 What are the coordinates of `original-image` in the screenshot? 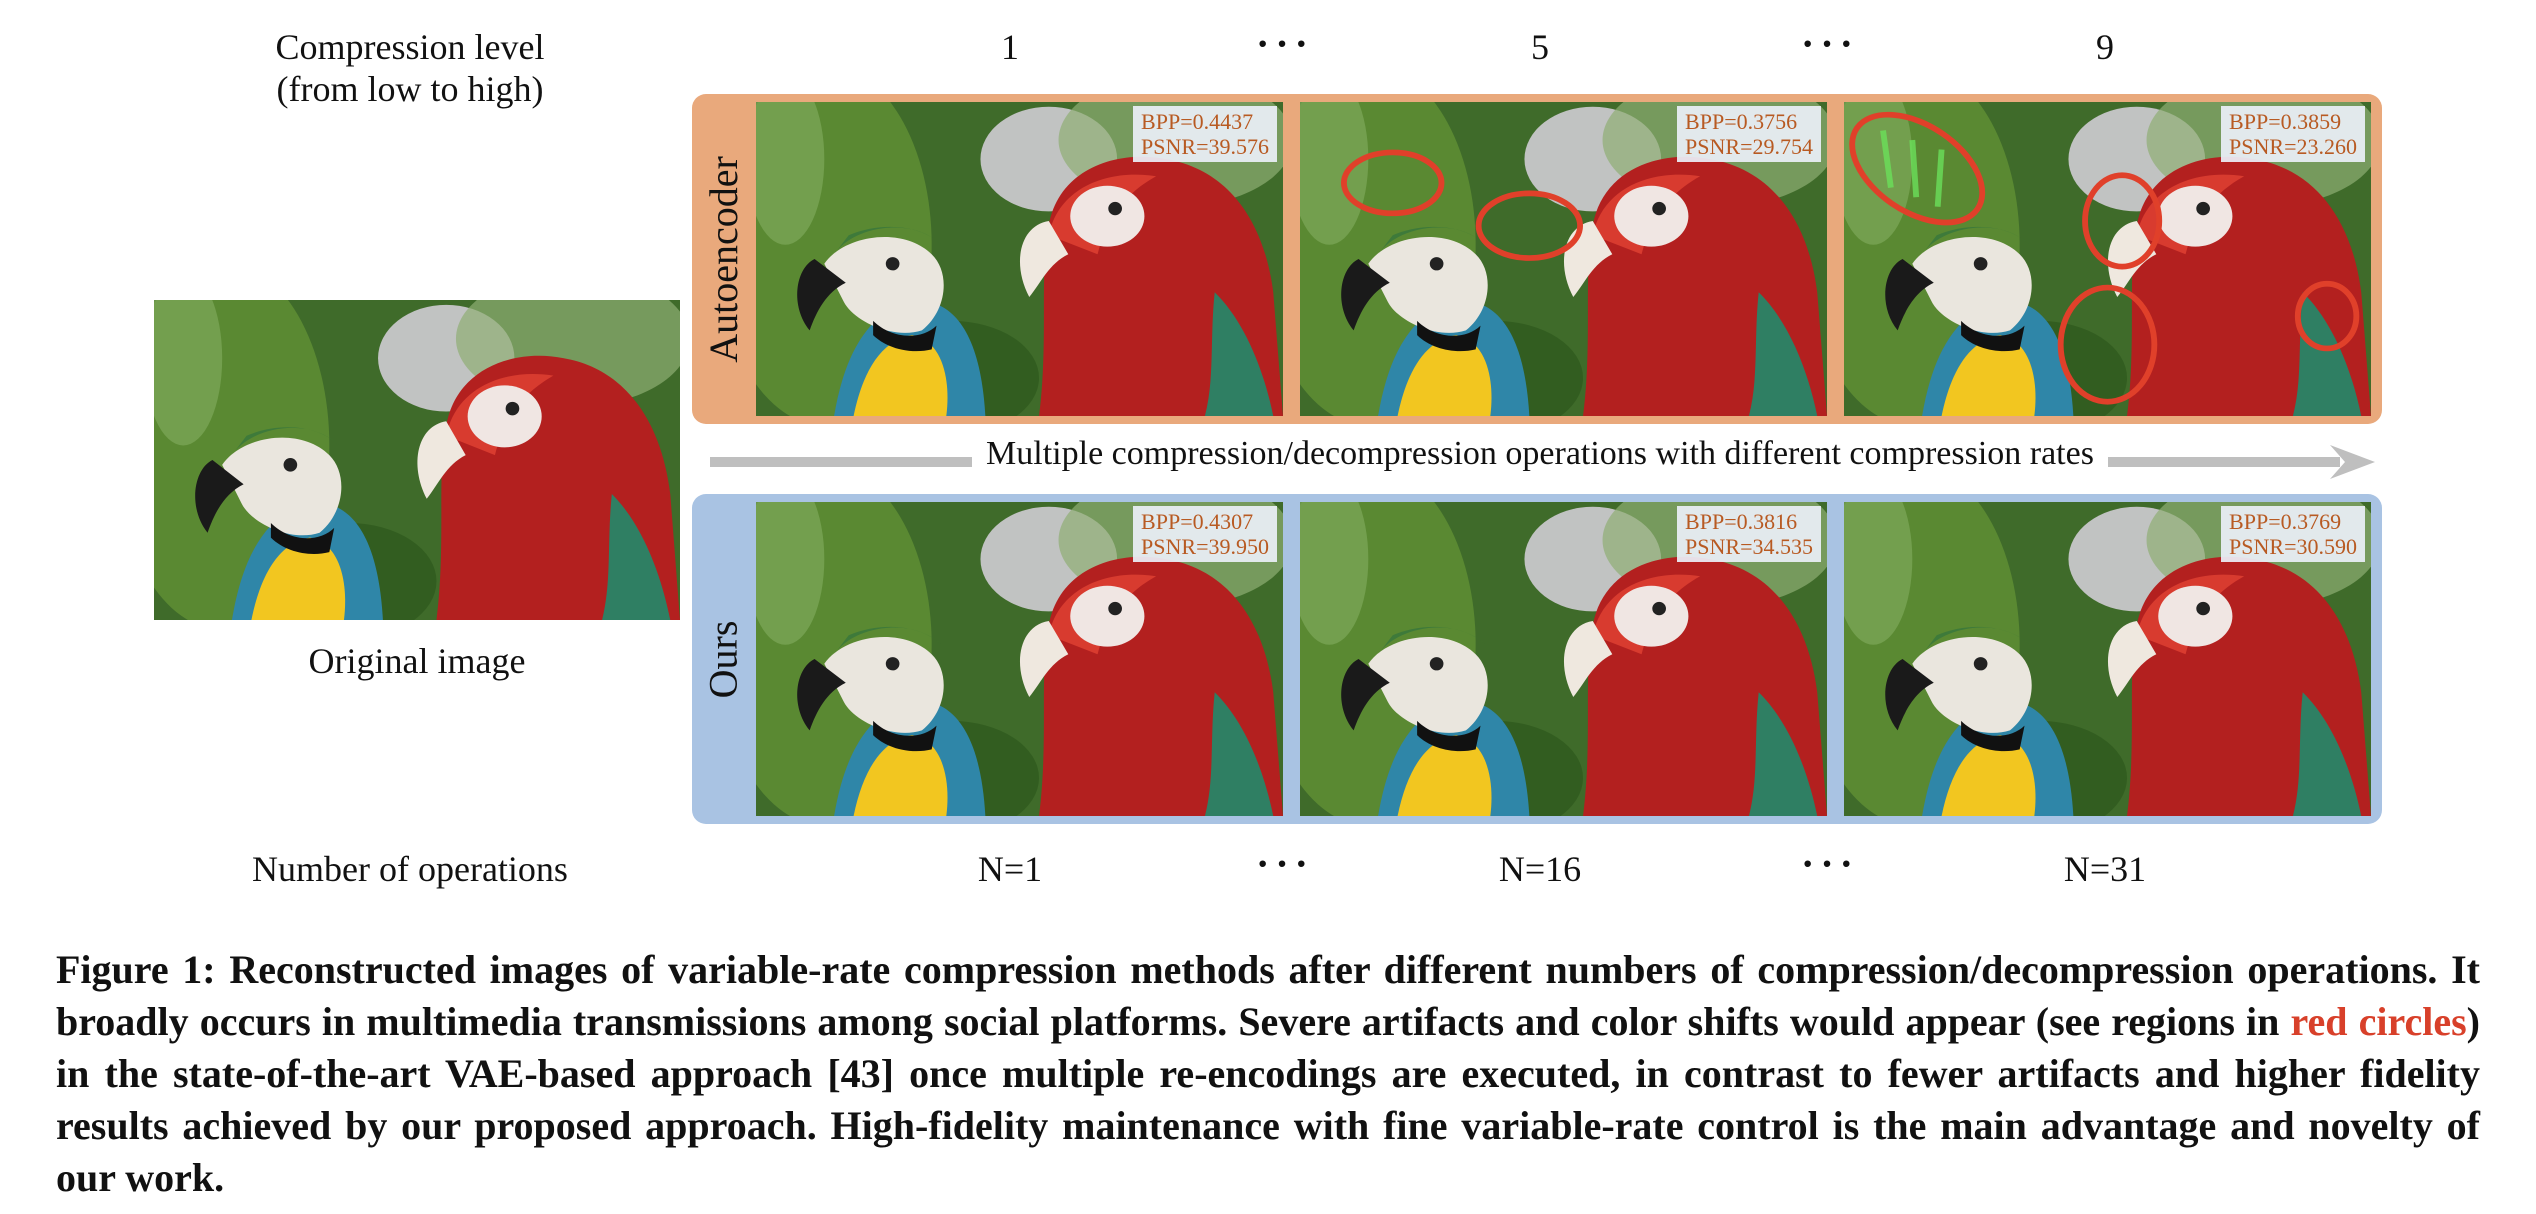 It's located at (417, 460).